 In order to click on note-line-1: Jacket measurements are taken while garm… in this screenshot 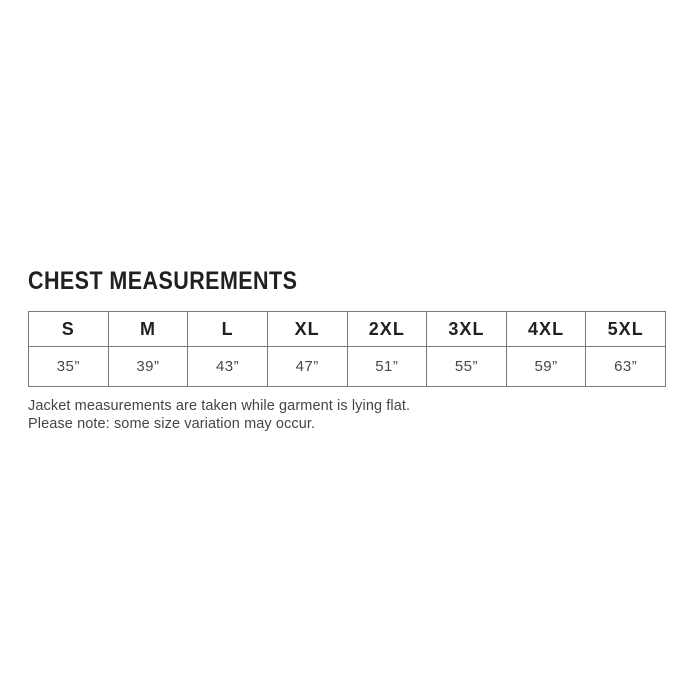, I will do `click(219, 406)`.